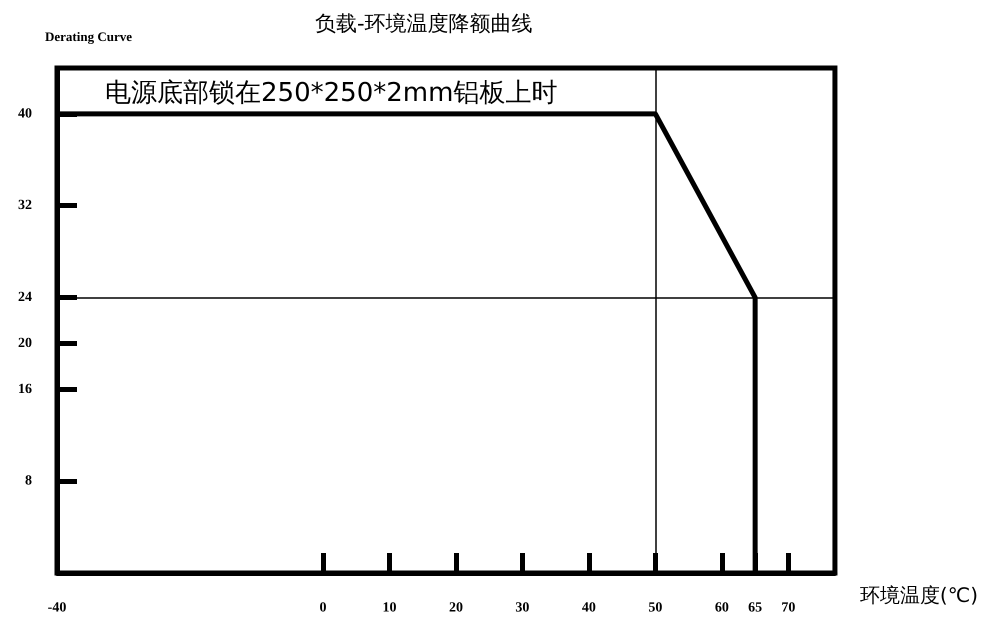  Describe the element at coordinates (655, 608) in the screenshot. I see `x-tick-label: 50` at that location.